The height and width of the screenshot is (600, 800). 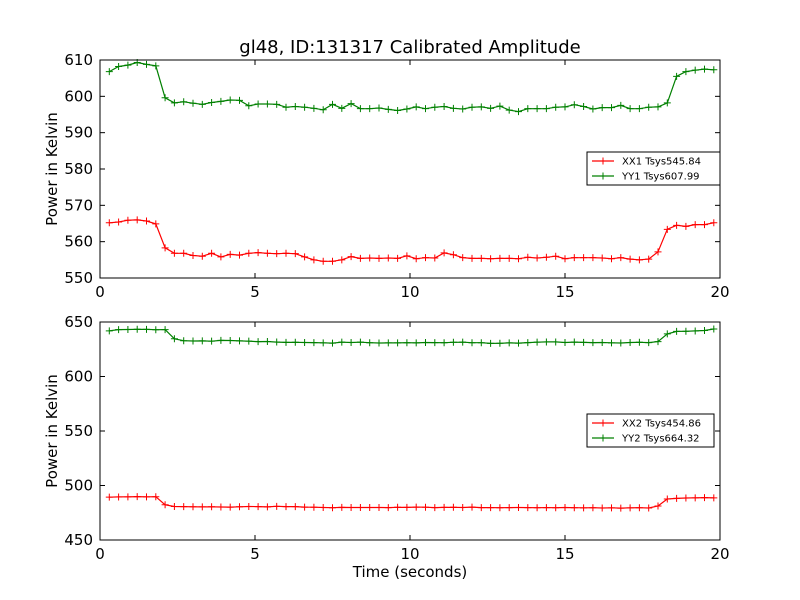 I want to click on legend-label: XX1 Tsys545.84, so click(x=661, y=162).